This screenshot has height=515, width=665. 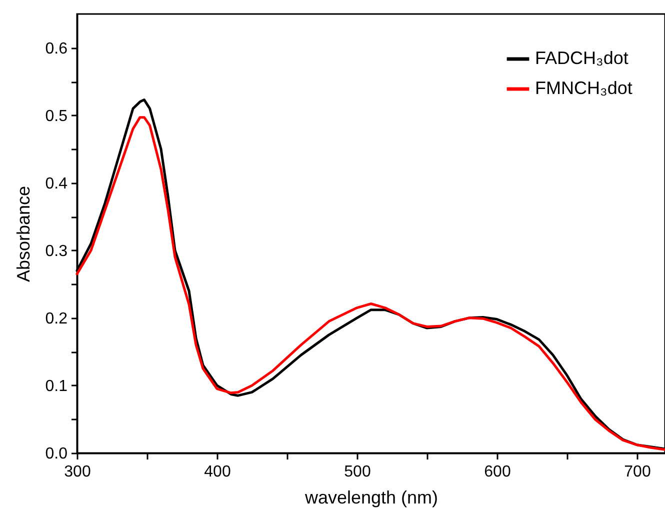 I want to click on x-axis-title: wavelength (nm), so click(x=371, y=498).